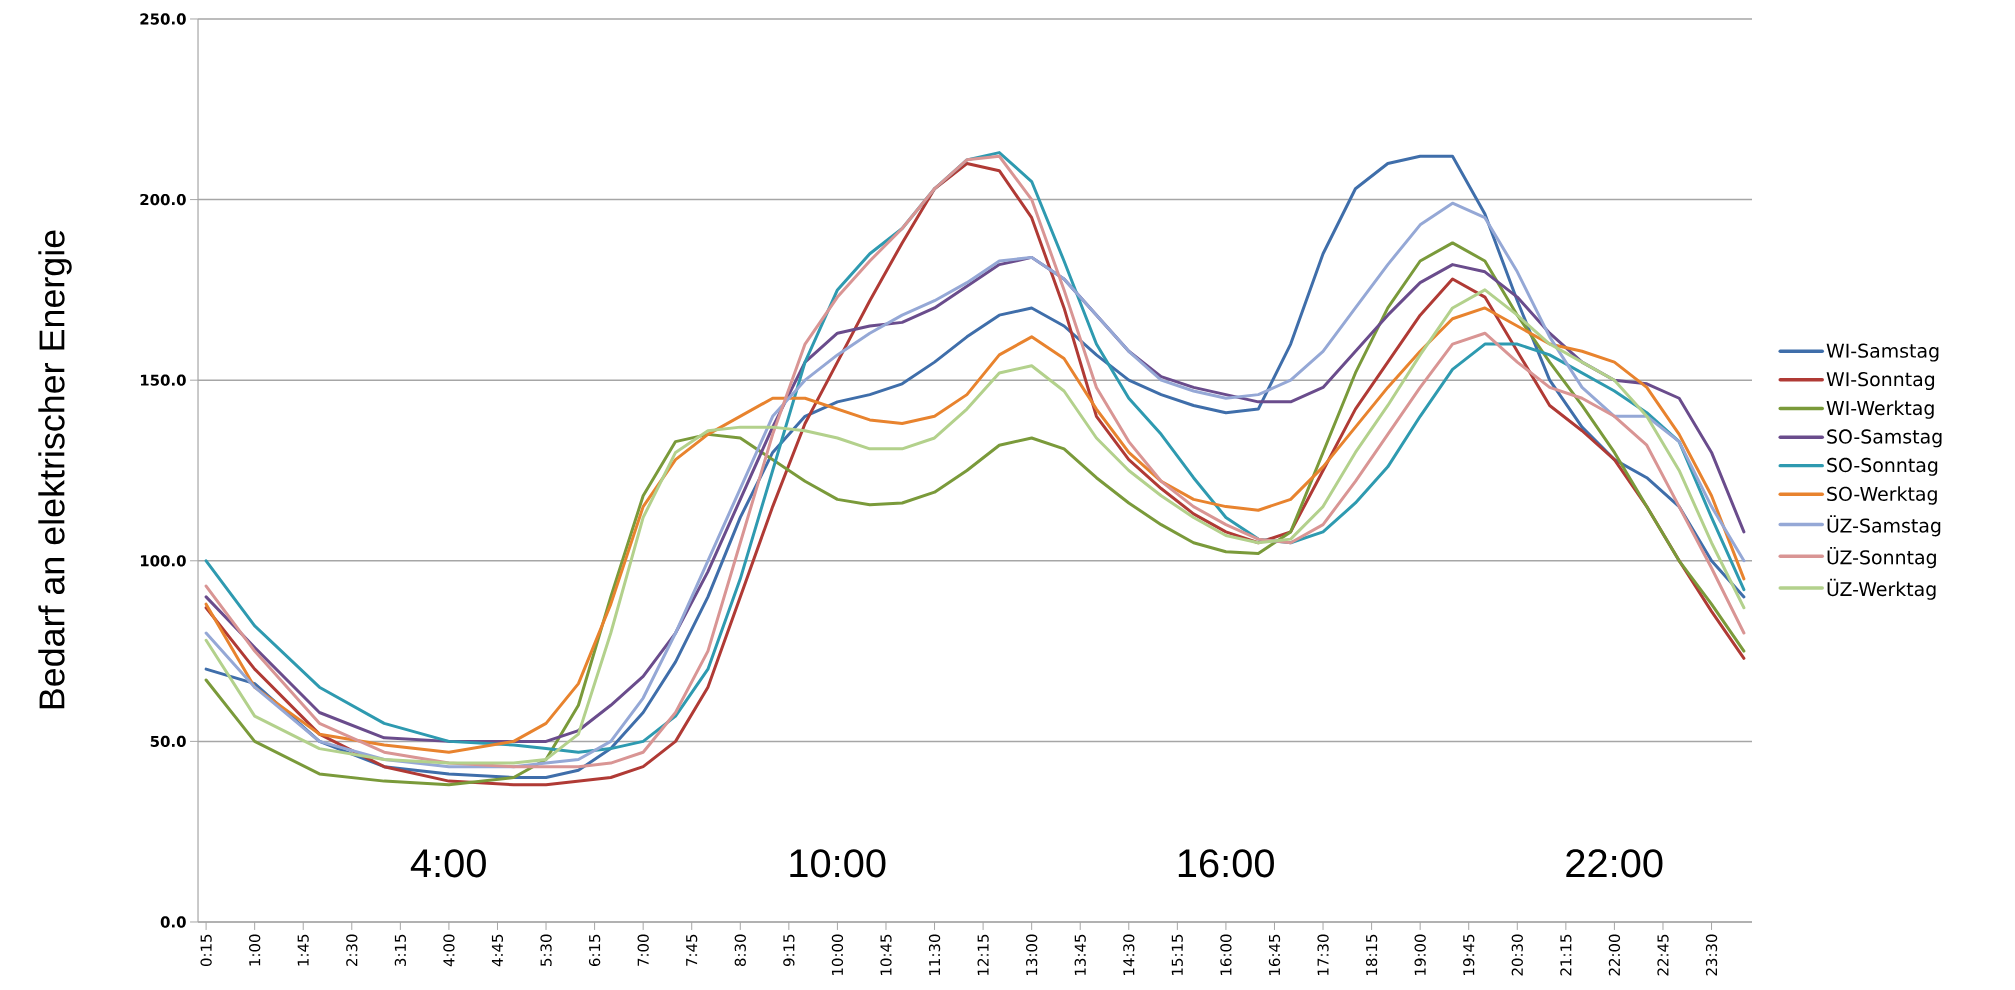 The height and width of the screenshot is (990, 2015). I want to click on x-tick-label: 7:00, so click(643, 950).